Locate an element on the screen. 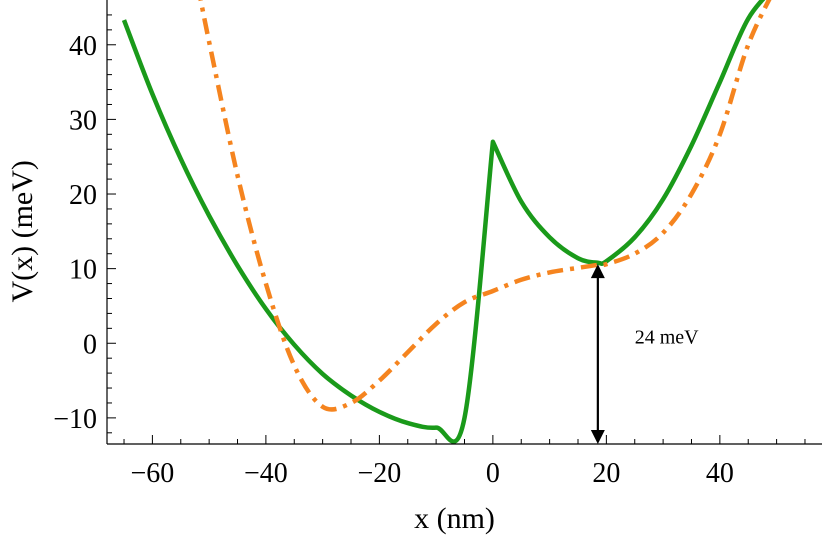 Image resolution: width=822 pixels, height=538 pixels. arrow-head-top is located at coordinates (597, 271).